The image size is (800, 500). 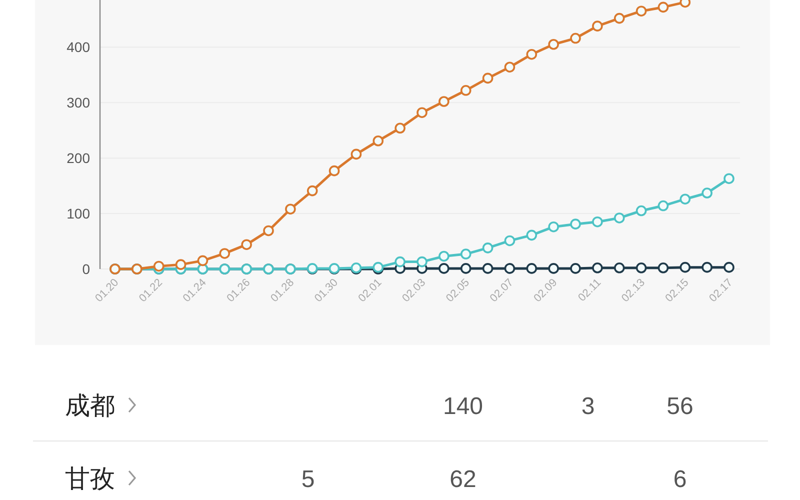 I want to click on text: 6, so click(x=680, y=479).